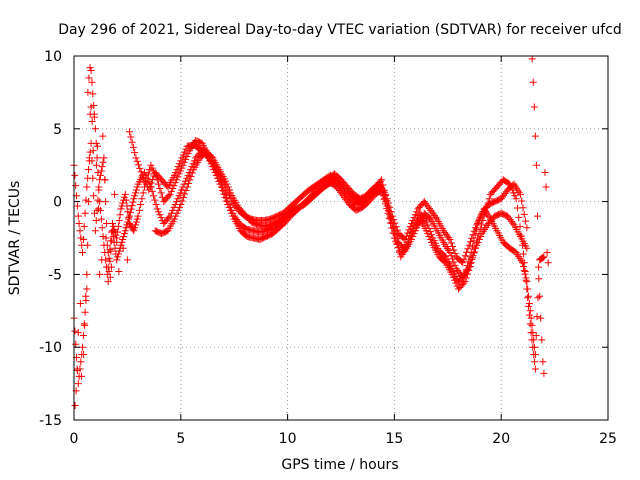 The width and height of the screenshot is (640, 480). I want to click on y-tick-label: -15, so click(50, 421).